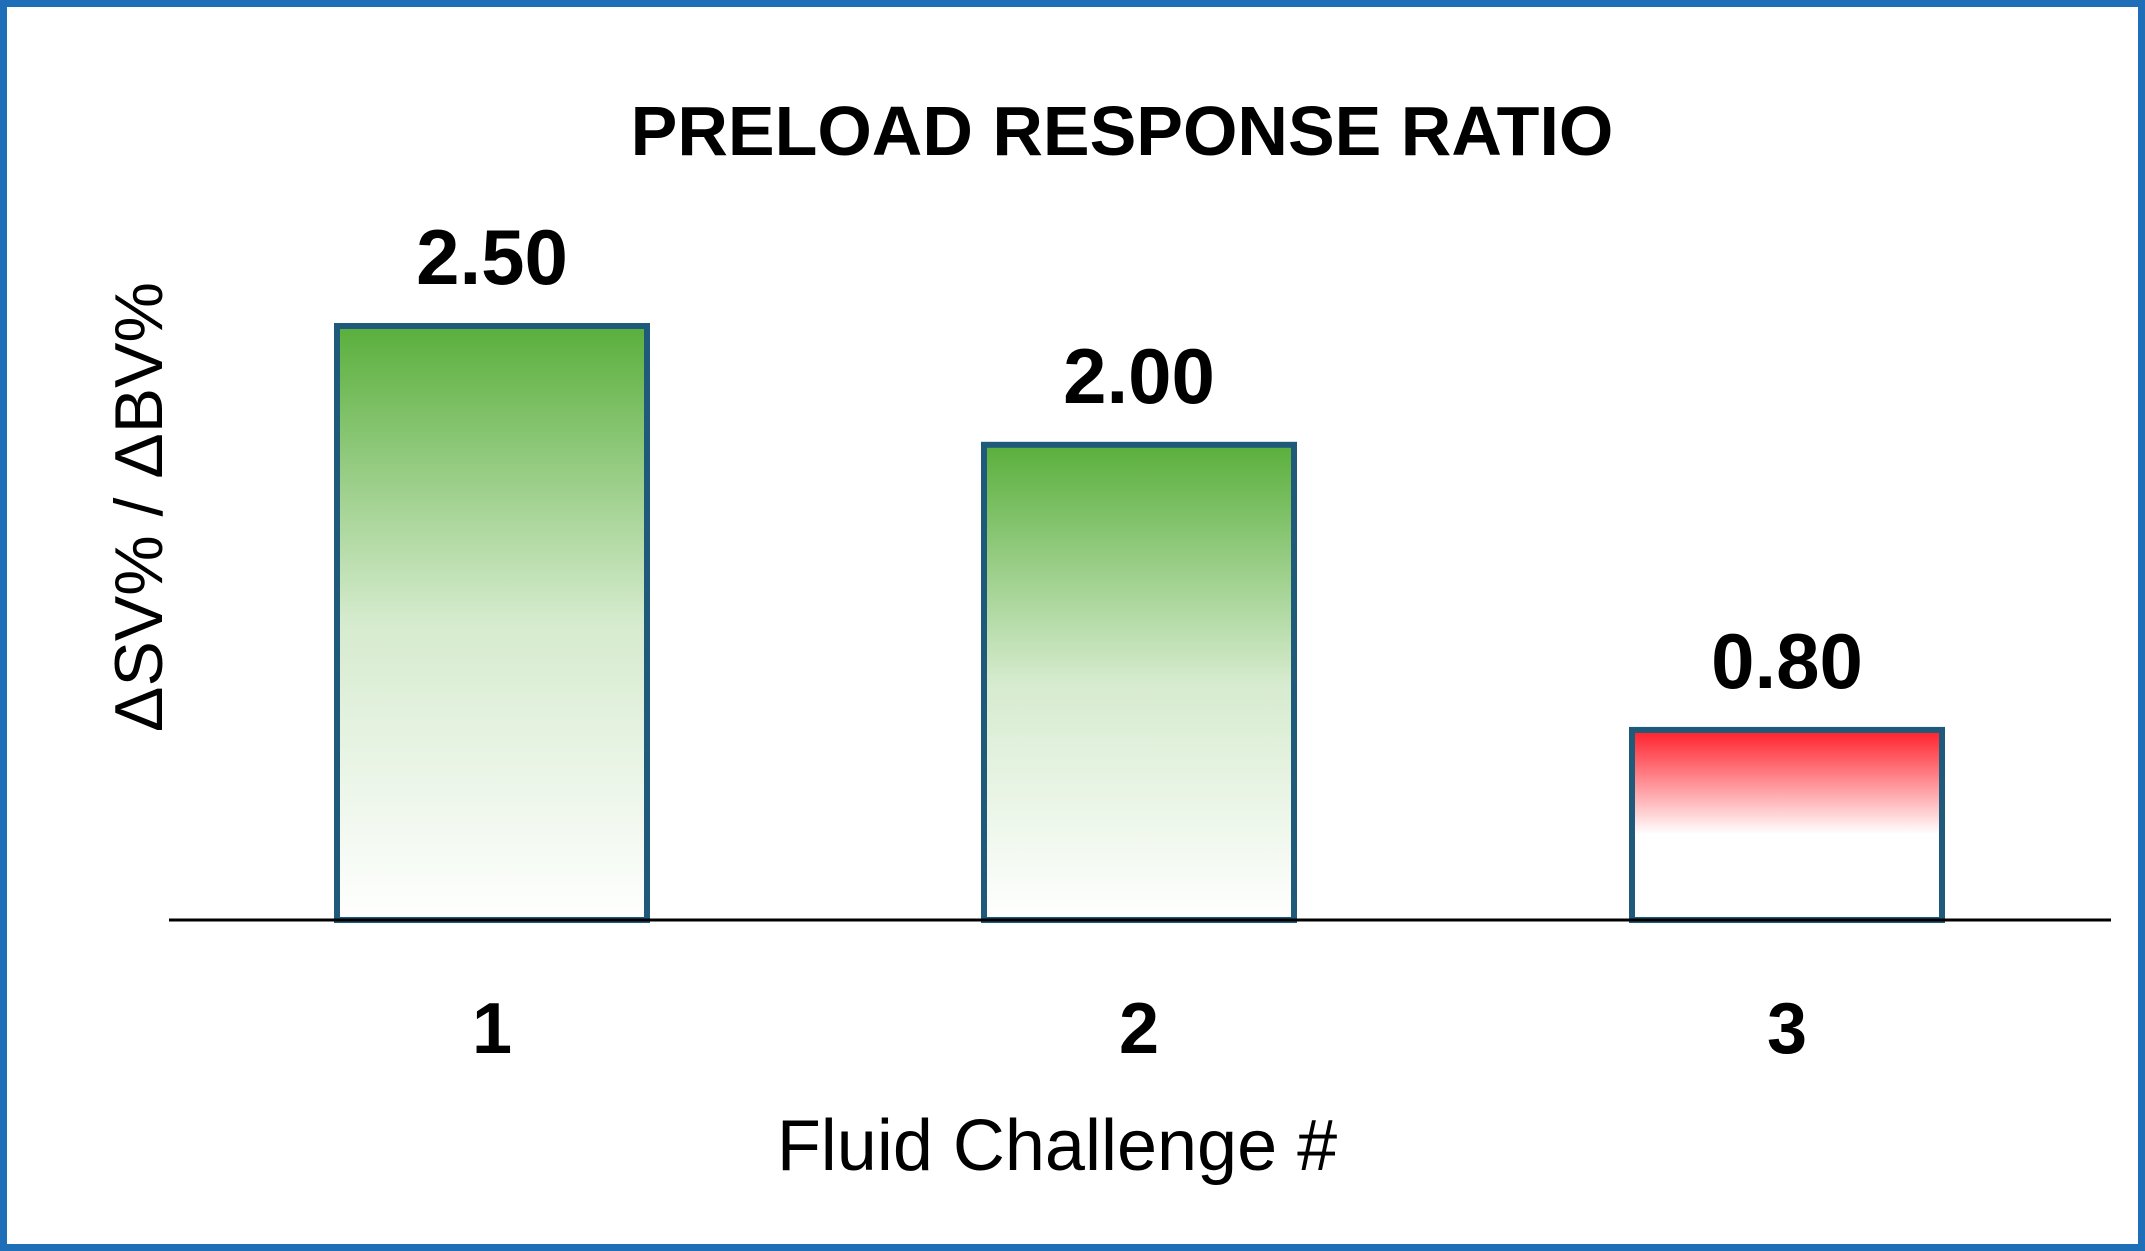 Image resolution: width=2145 pixels, height=1251 pixels. What do you see at coordinates (1787, 661) in the screenshot?
I see `data-label-3: 0.80` at bounding box center [1787, 661].